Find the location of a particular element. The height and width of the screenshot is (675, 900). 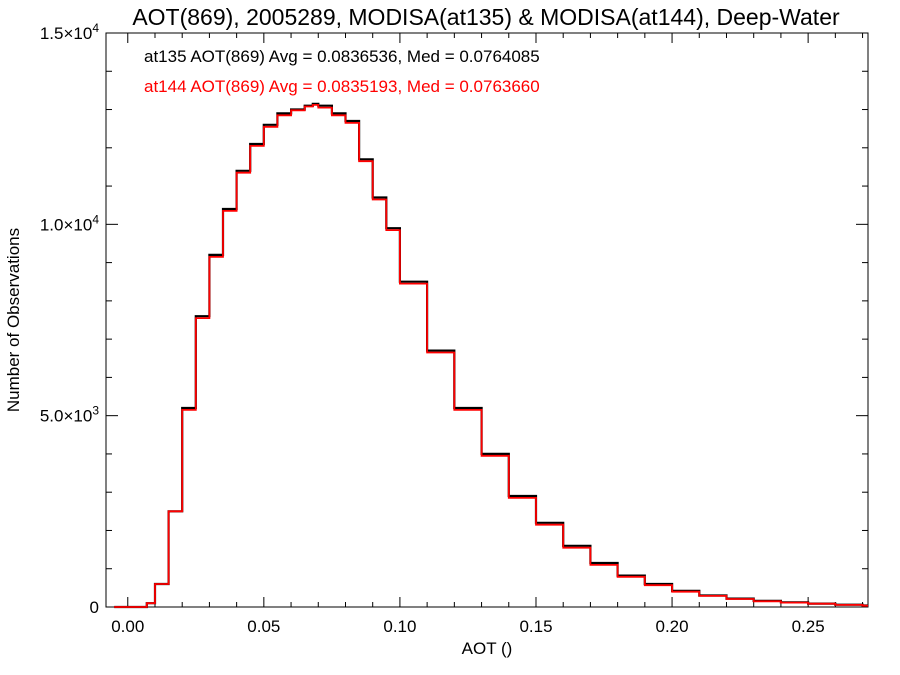

y-tick-label: 1.5×10⁴ is located at coordinates (69, 32).